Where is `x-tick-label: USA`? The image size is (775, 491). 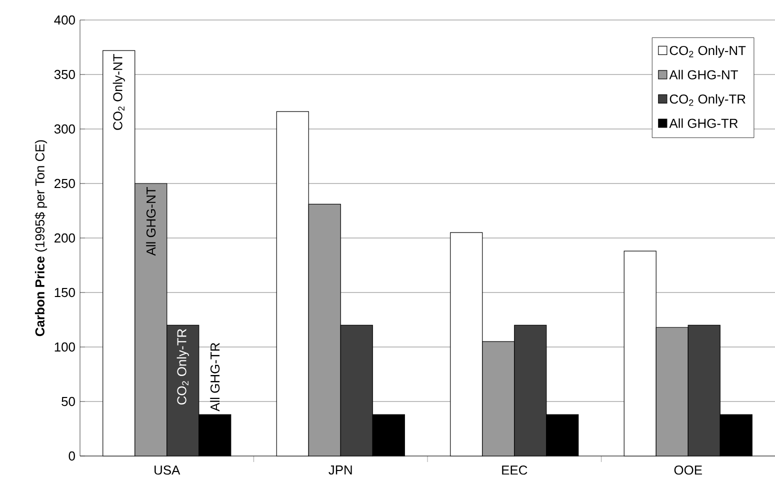 x-tick-label: USA is located at coordinates (167, 470).